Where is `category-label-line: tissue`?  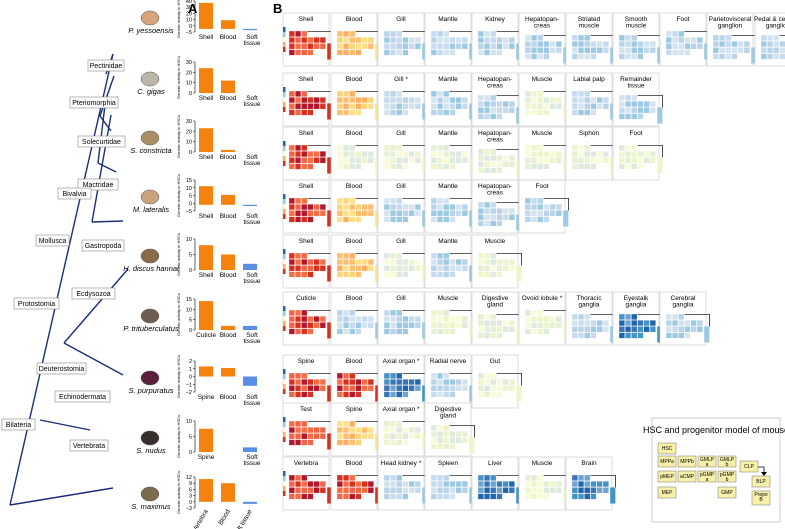
category-label-line: tissue is located at coordinates (252, 222).